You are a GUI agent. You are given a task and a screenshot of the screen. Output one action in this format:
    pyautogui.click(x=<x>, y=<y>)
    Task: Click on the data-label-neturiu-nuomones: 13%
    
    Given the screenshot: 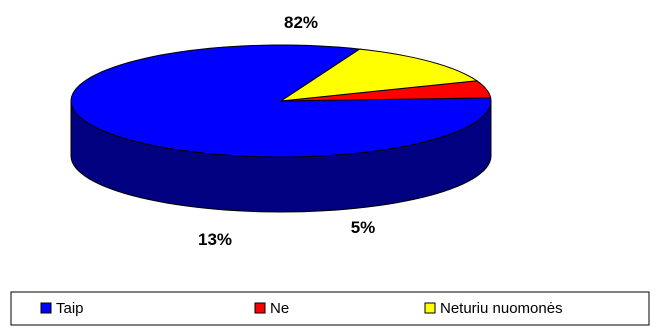 What is the action you would take?
    pyautogui.click(x=215, y=239)
    